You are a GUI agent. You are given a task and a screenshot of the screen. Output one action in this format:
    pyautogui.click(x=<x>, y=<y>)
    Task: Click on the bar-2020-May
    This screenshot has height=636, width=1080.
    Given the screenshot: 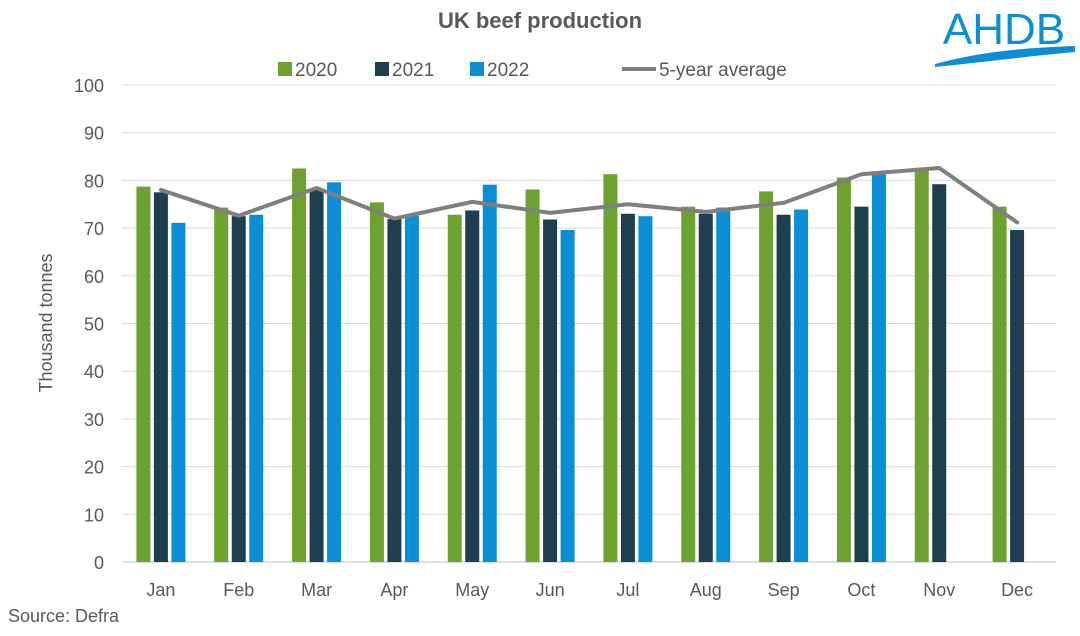 What is the action you would take?
    pyautogui.click(x=454, y=388)
    